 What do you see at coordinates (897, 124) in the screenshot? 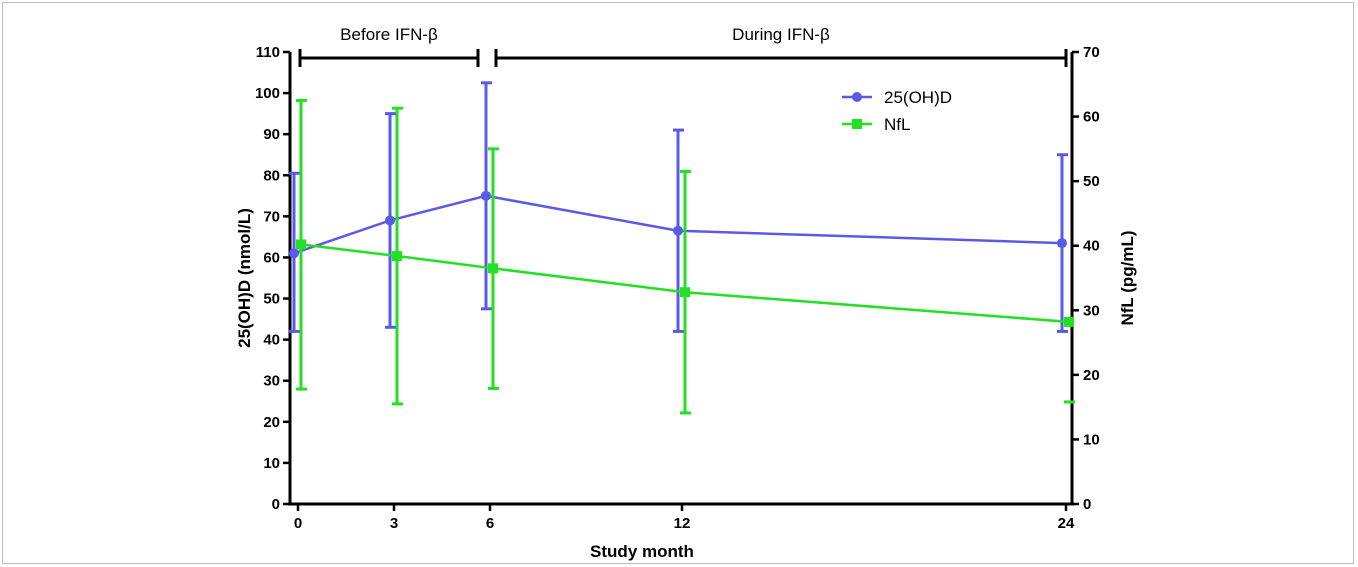
I see `legend-label: NfL` at bounding box center [897, 124].